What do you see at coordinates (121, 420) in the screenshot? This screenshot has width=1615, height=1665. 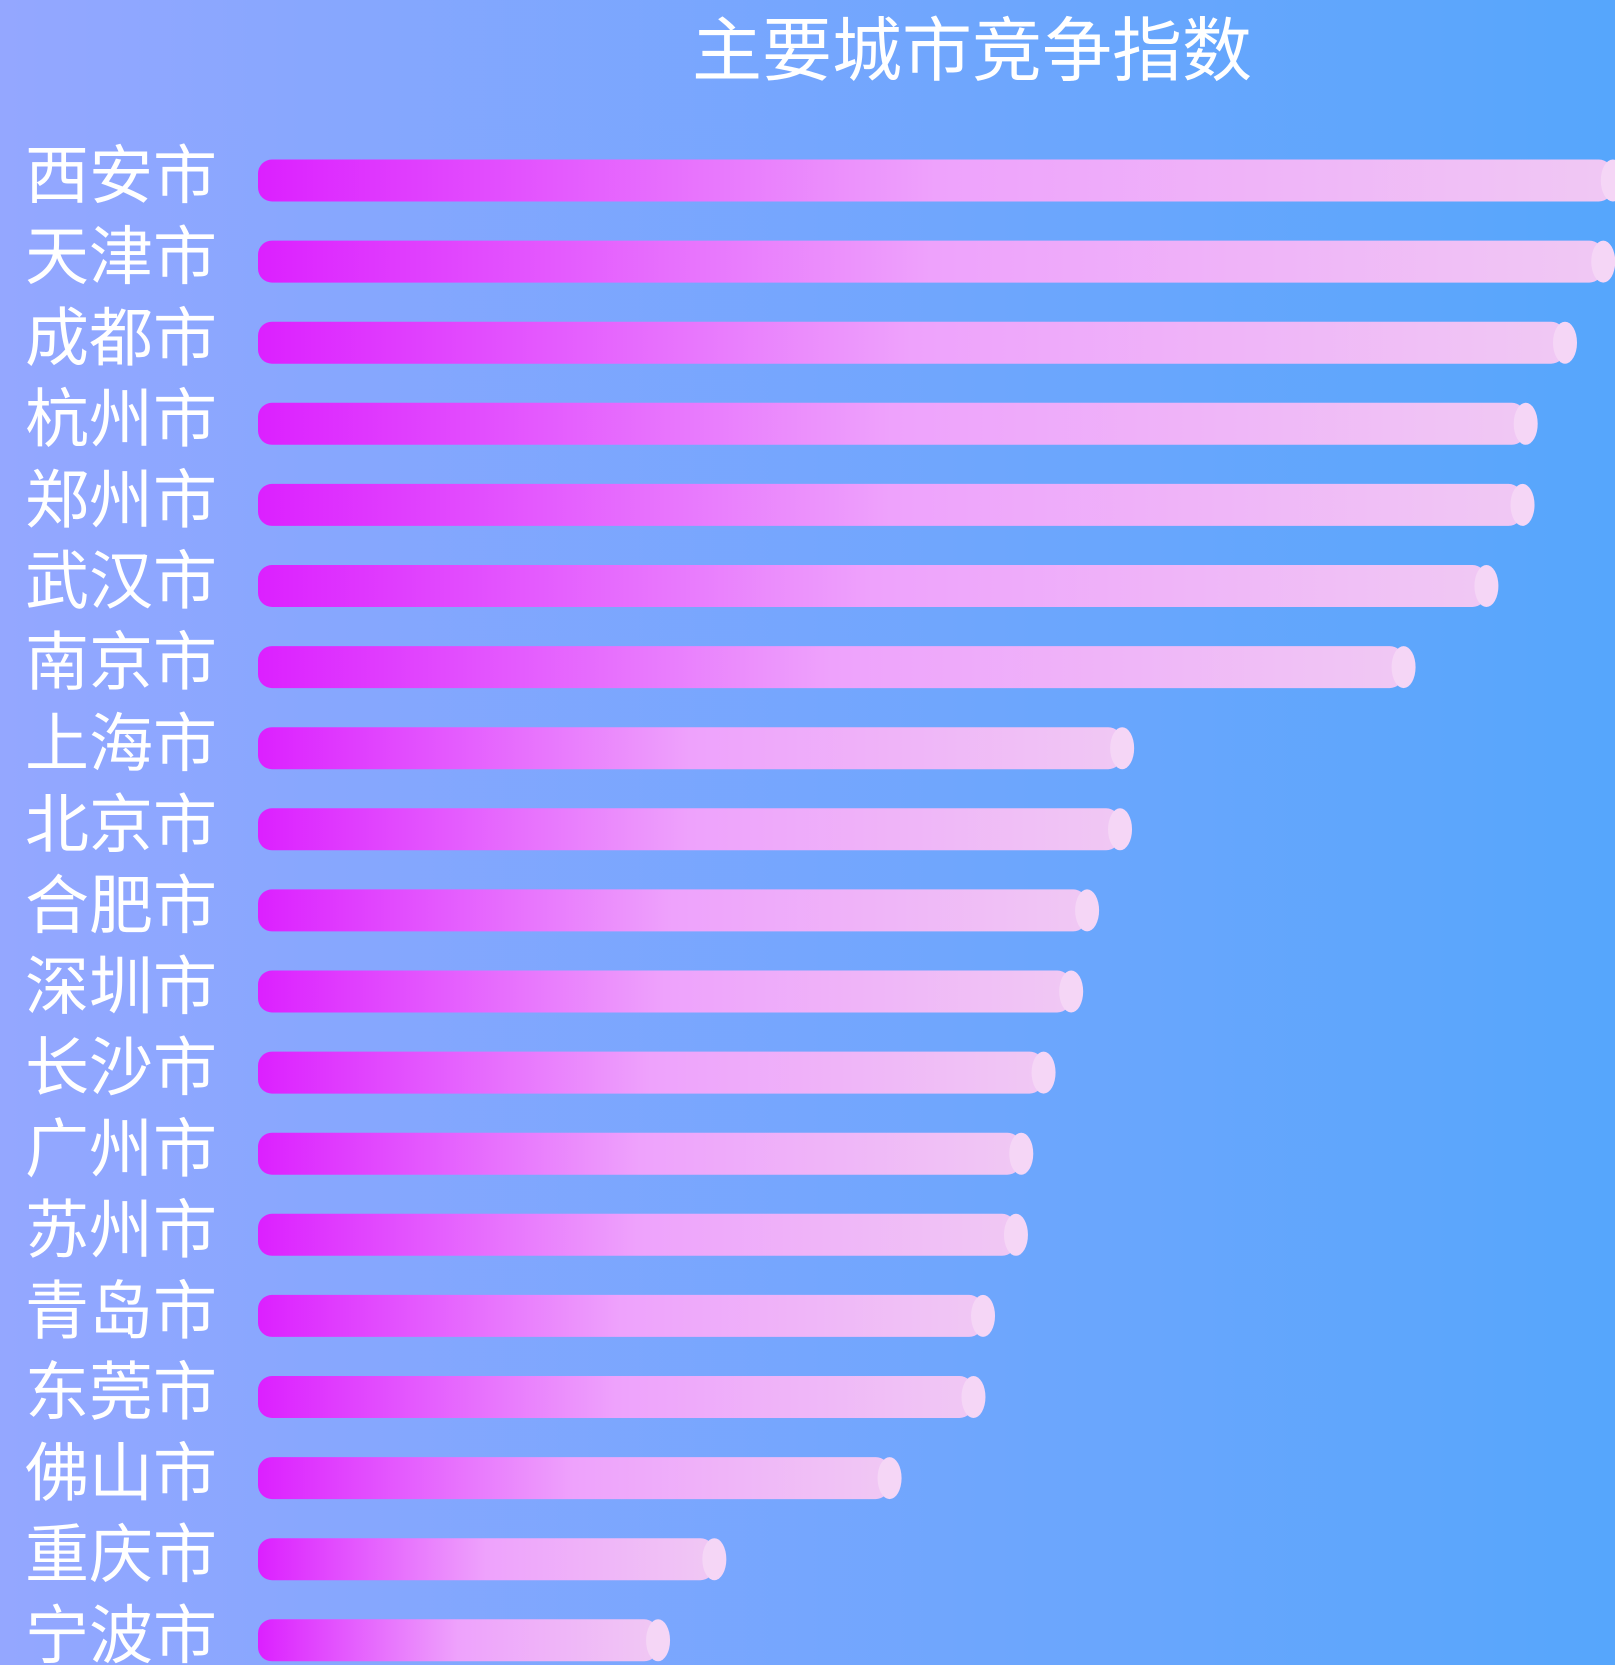 I see `y-tick-label: 杭州市` at bounding box center [121, 420].